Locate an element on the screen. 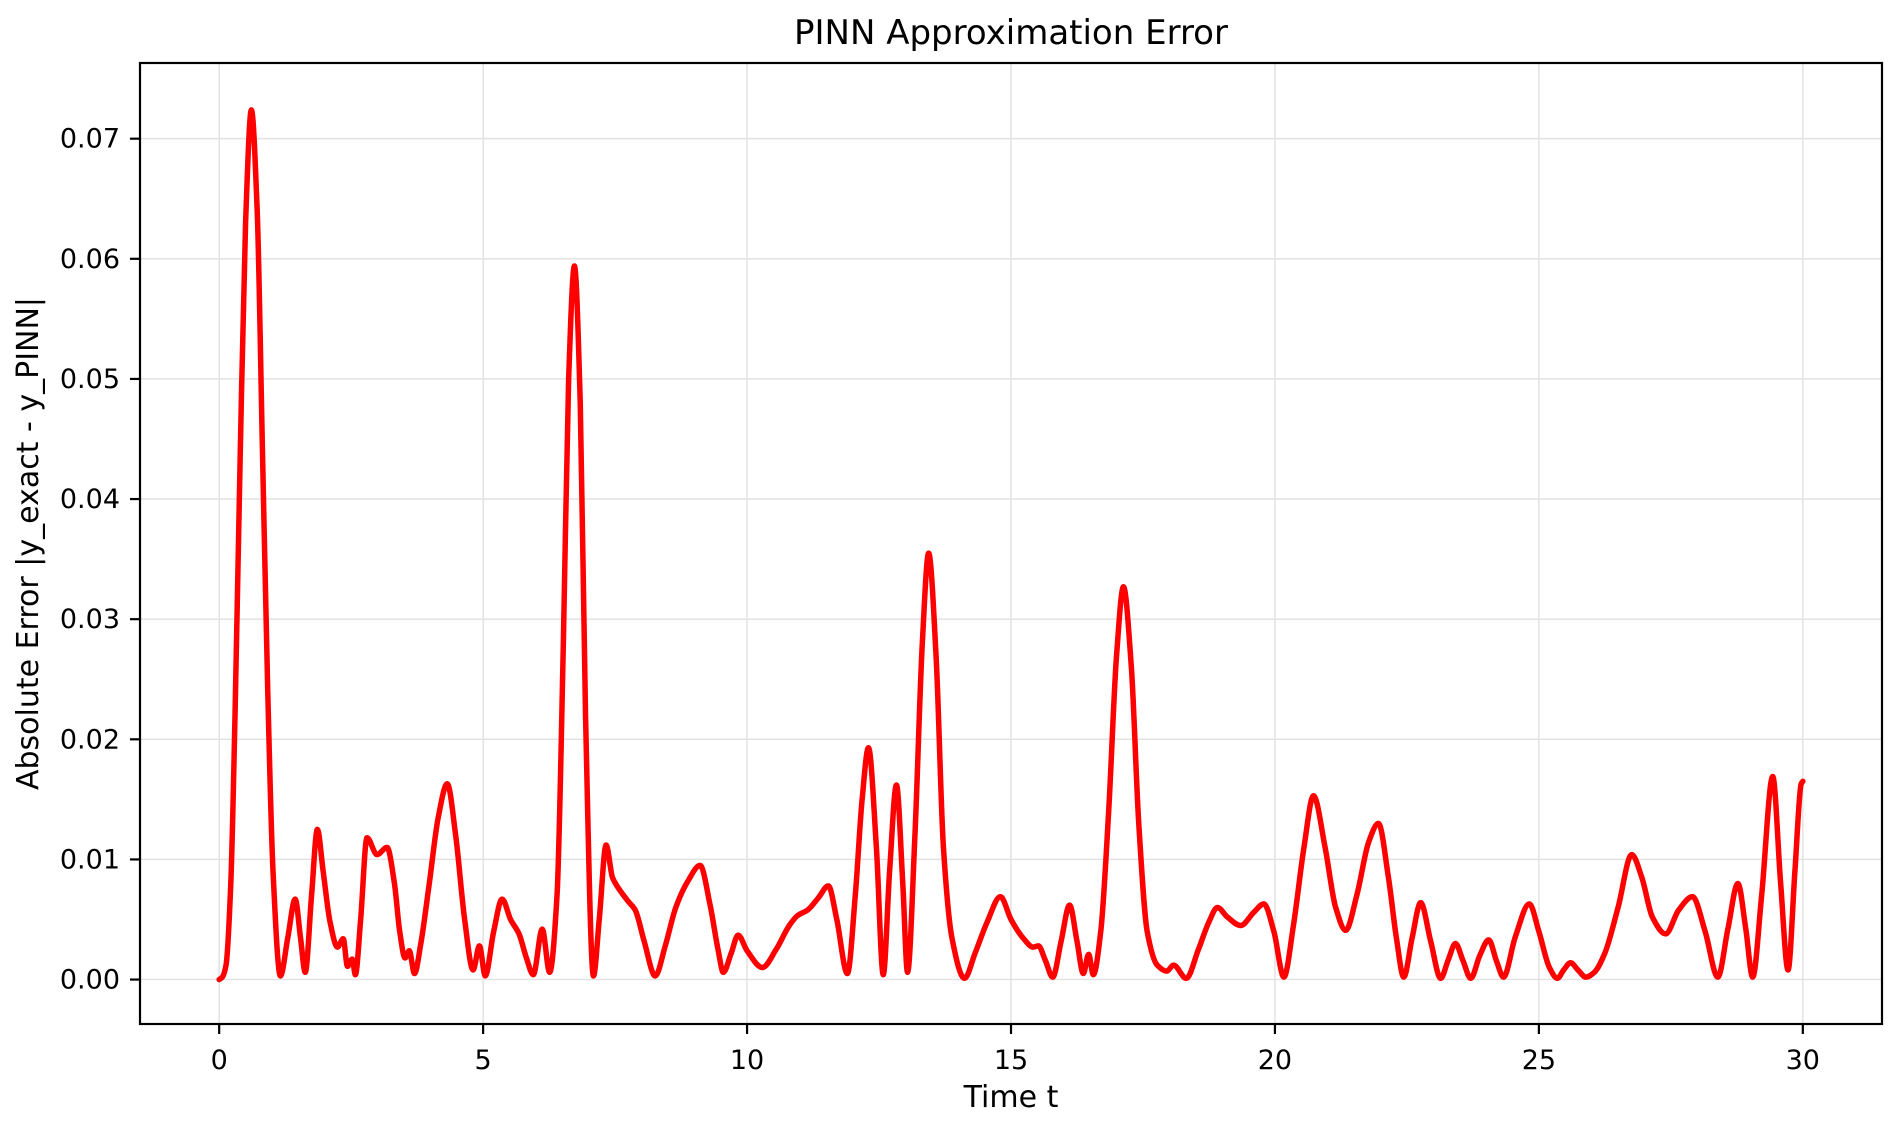 The width and height of the screenshot is (1899, 1132). x-tick-labels: 0 5 10 15 20 25 30 is located at coordinates (1015, 1060).